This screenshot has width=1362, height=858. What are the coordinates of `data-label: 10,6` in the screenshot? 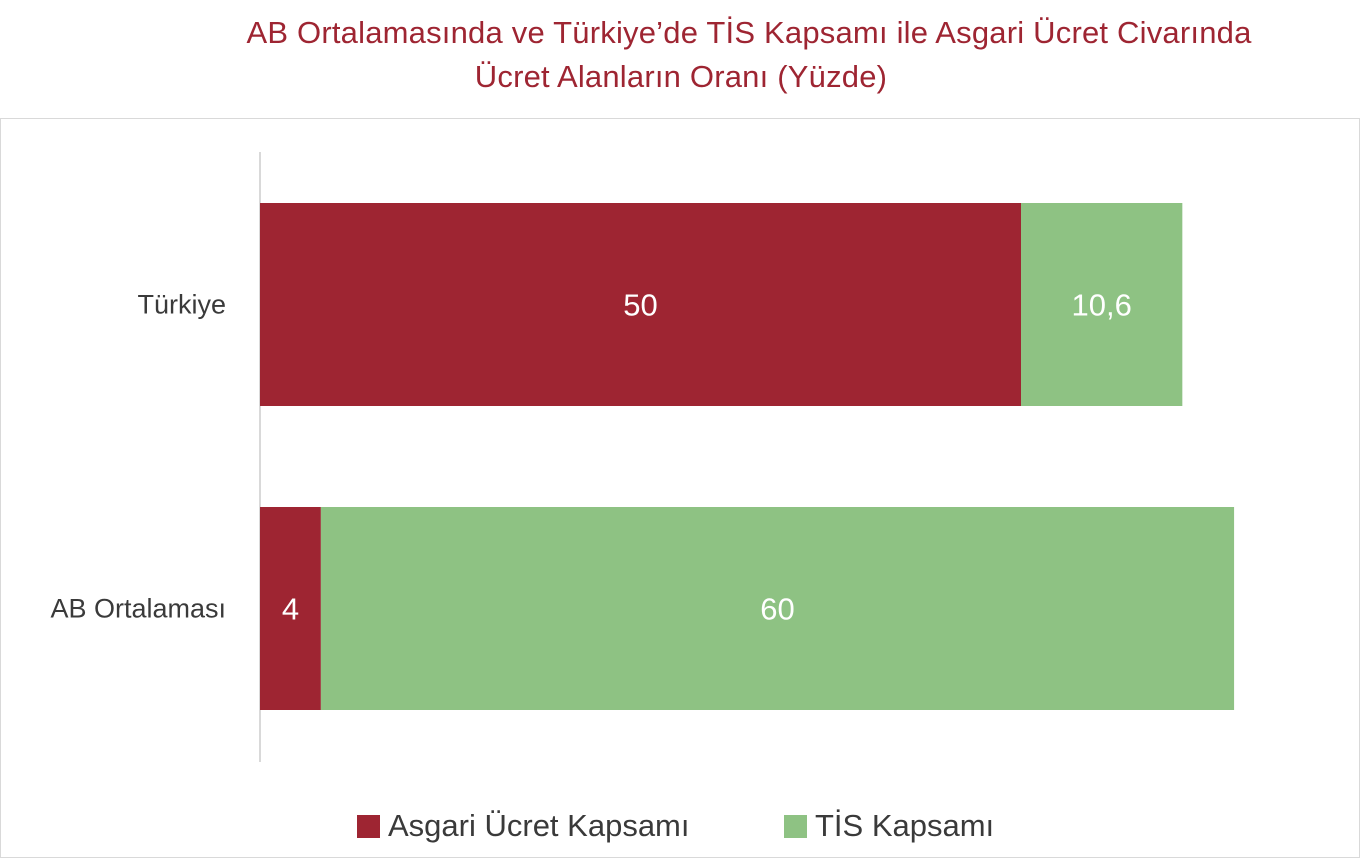 It's located at (1101, 305).